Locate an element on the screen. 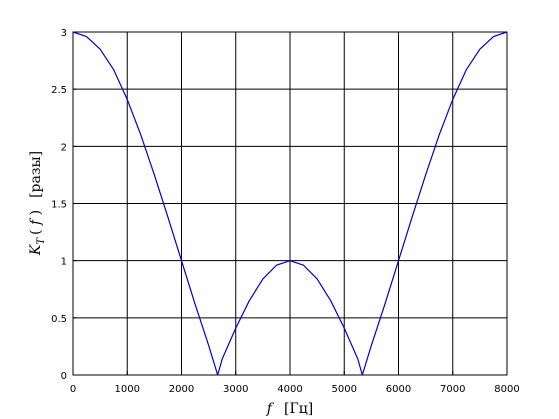  x-tick-label: 6000 is located at coordinates (398, 389).